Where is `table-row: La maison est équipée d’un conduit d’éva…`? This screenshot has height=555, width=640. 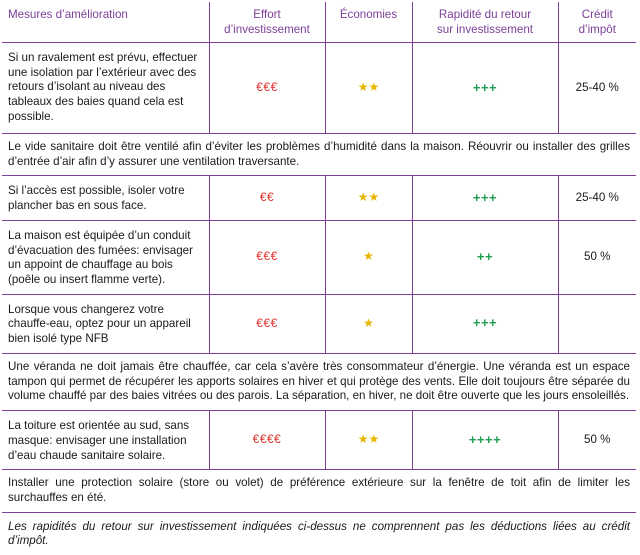 table-row: La maison est équipée d’un conduit d’éva… is located at coordinates (319, 257).